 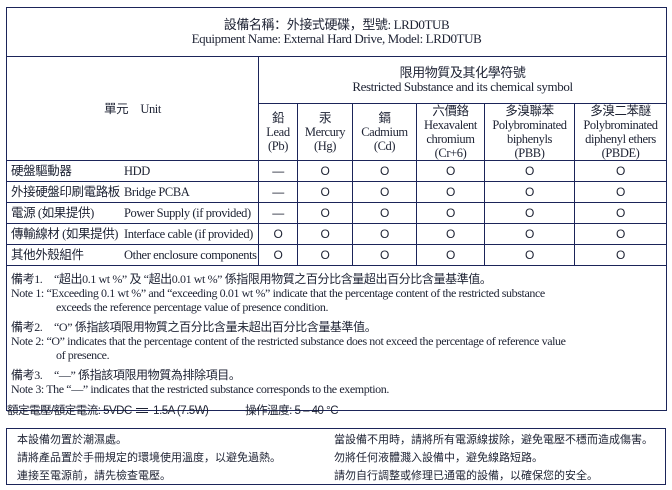 I want to click on table-row: 外接硬盤印刷電路板 Bridge PCBA — O O O O O, so click(x=337, y=192).